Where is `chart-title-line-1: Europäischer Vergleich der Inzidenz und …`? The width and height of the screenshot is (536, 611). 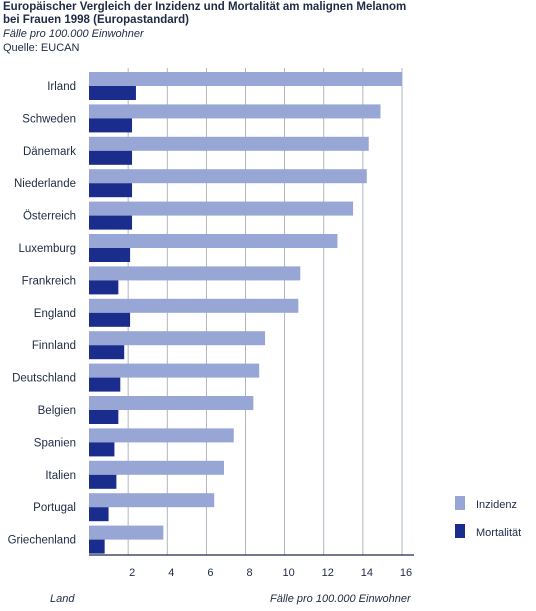 chart-title-line-1: Europäischer Vergleich der Inzidenz und … is located at coordinates (205, 7).